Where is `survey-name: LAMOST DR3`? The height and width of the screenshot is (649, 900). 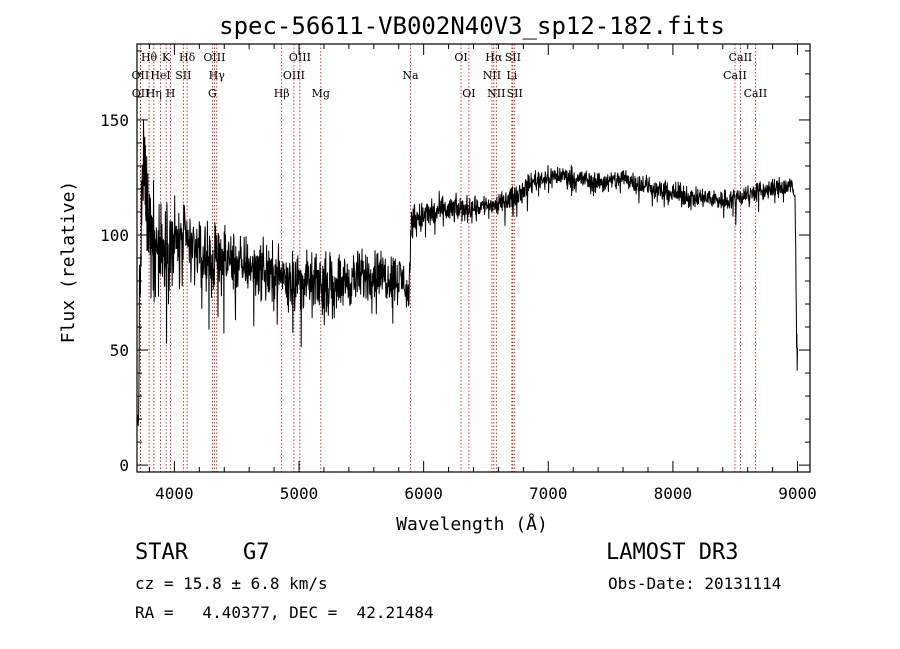
survey-name: LAMOST DR3 is located at coordinates (672, 552).